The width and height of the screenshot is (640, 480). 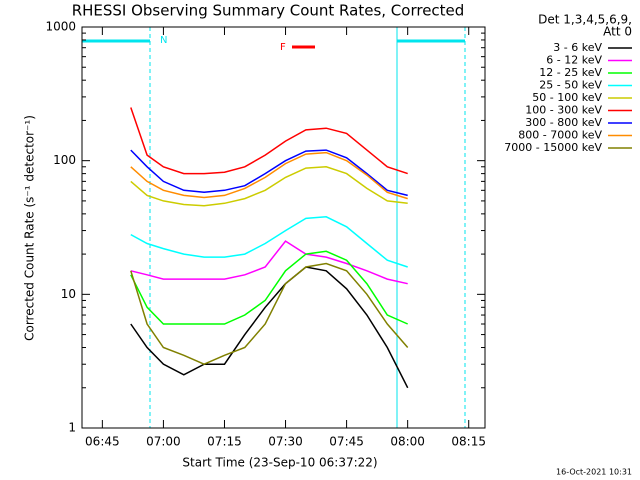 I want to click on footer-date: 16-Oct-2021 10:31, so click(x=594, y=472).